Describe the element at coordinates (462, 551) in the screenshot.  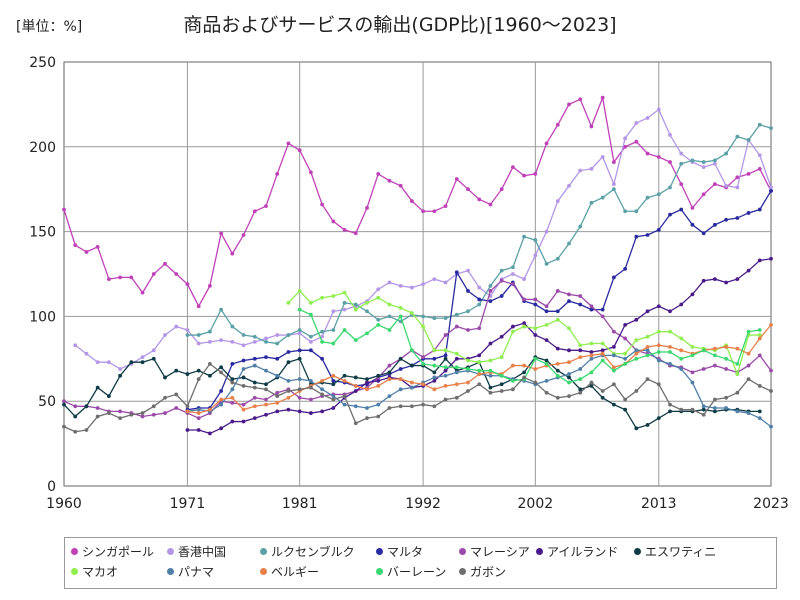
I see `legend-marker` at that location.